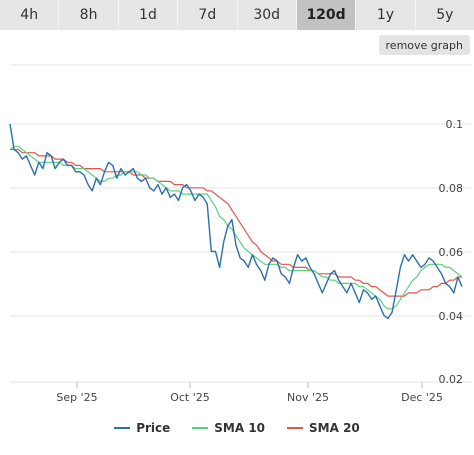 This screenshot has width=474, height=455. Describe the element at coordinates (308, 397) in the screenshot. I see `x-tick-label: Nov '25` at that location.